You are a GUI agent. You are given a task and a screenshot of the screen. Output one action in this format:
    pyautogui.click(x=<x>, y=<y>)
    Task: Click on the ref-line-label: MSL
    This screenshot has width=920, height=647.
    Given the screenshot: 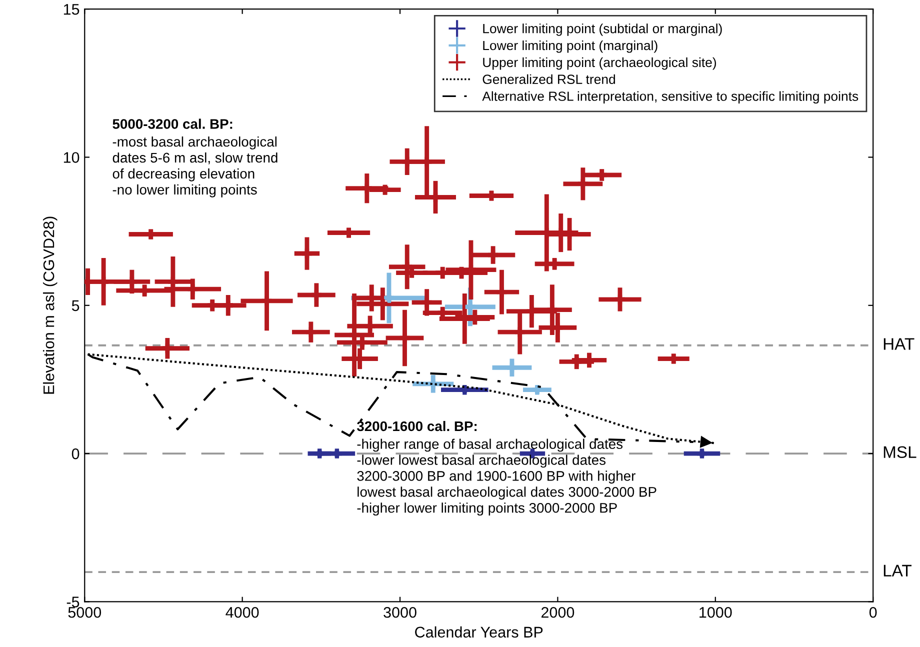 What is the action you would take?
    pyautogui.click(x=900, y=452)
    